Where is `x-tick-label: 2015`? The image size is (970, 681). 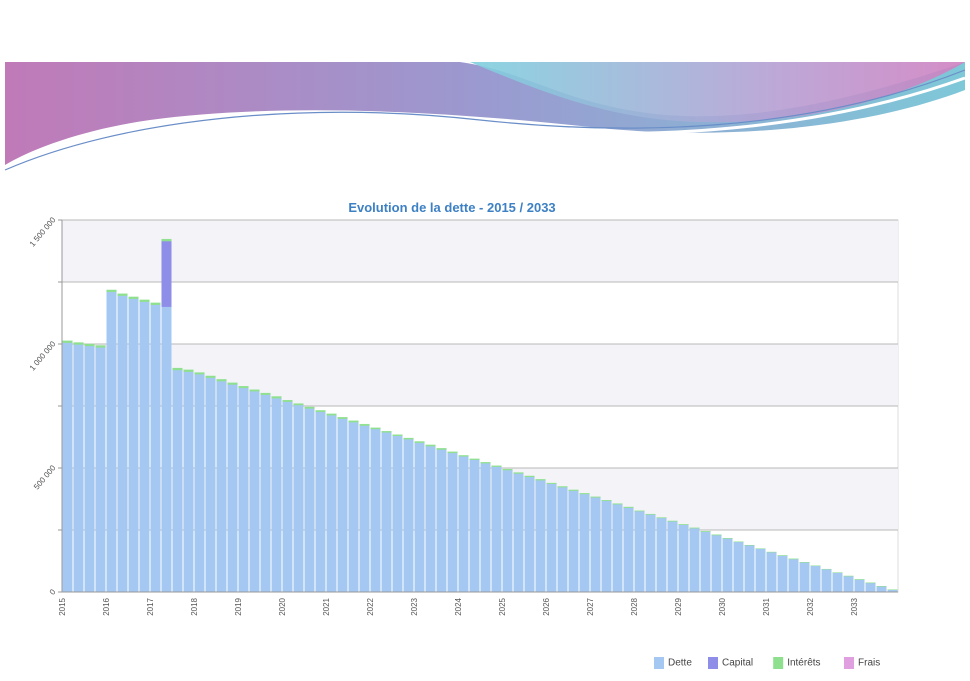
x-tick-label: 2015 is located at coordinates (62, 606).